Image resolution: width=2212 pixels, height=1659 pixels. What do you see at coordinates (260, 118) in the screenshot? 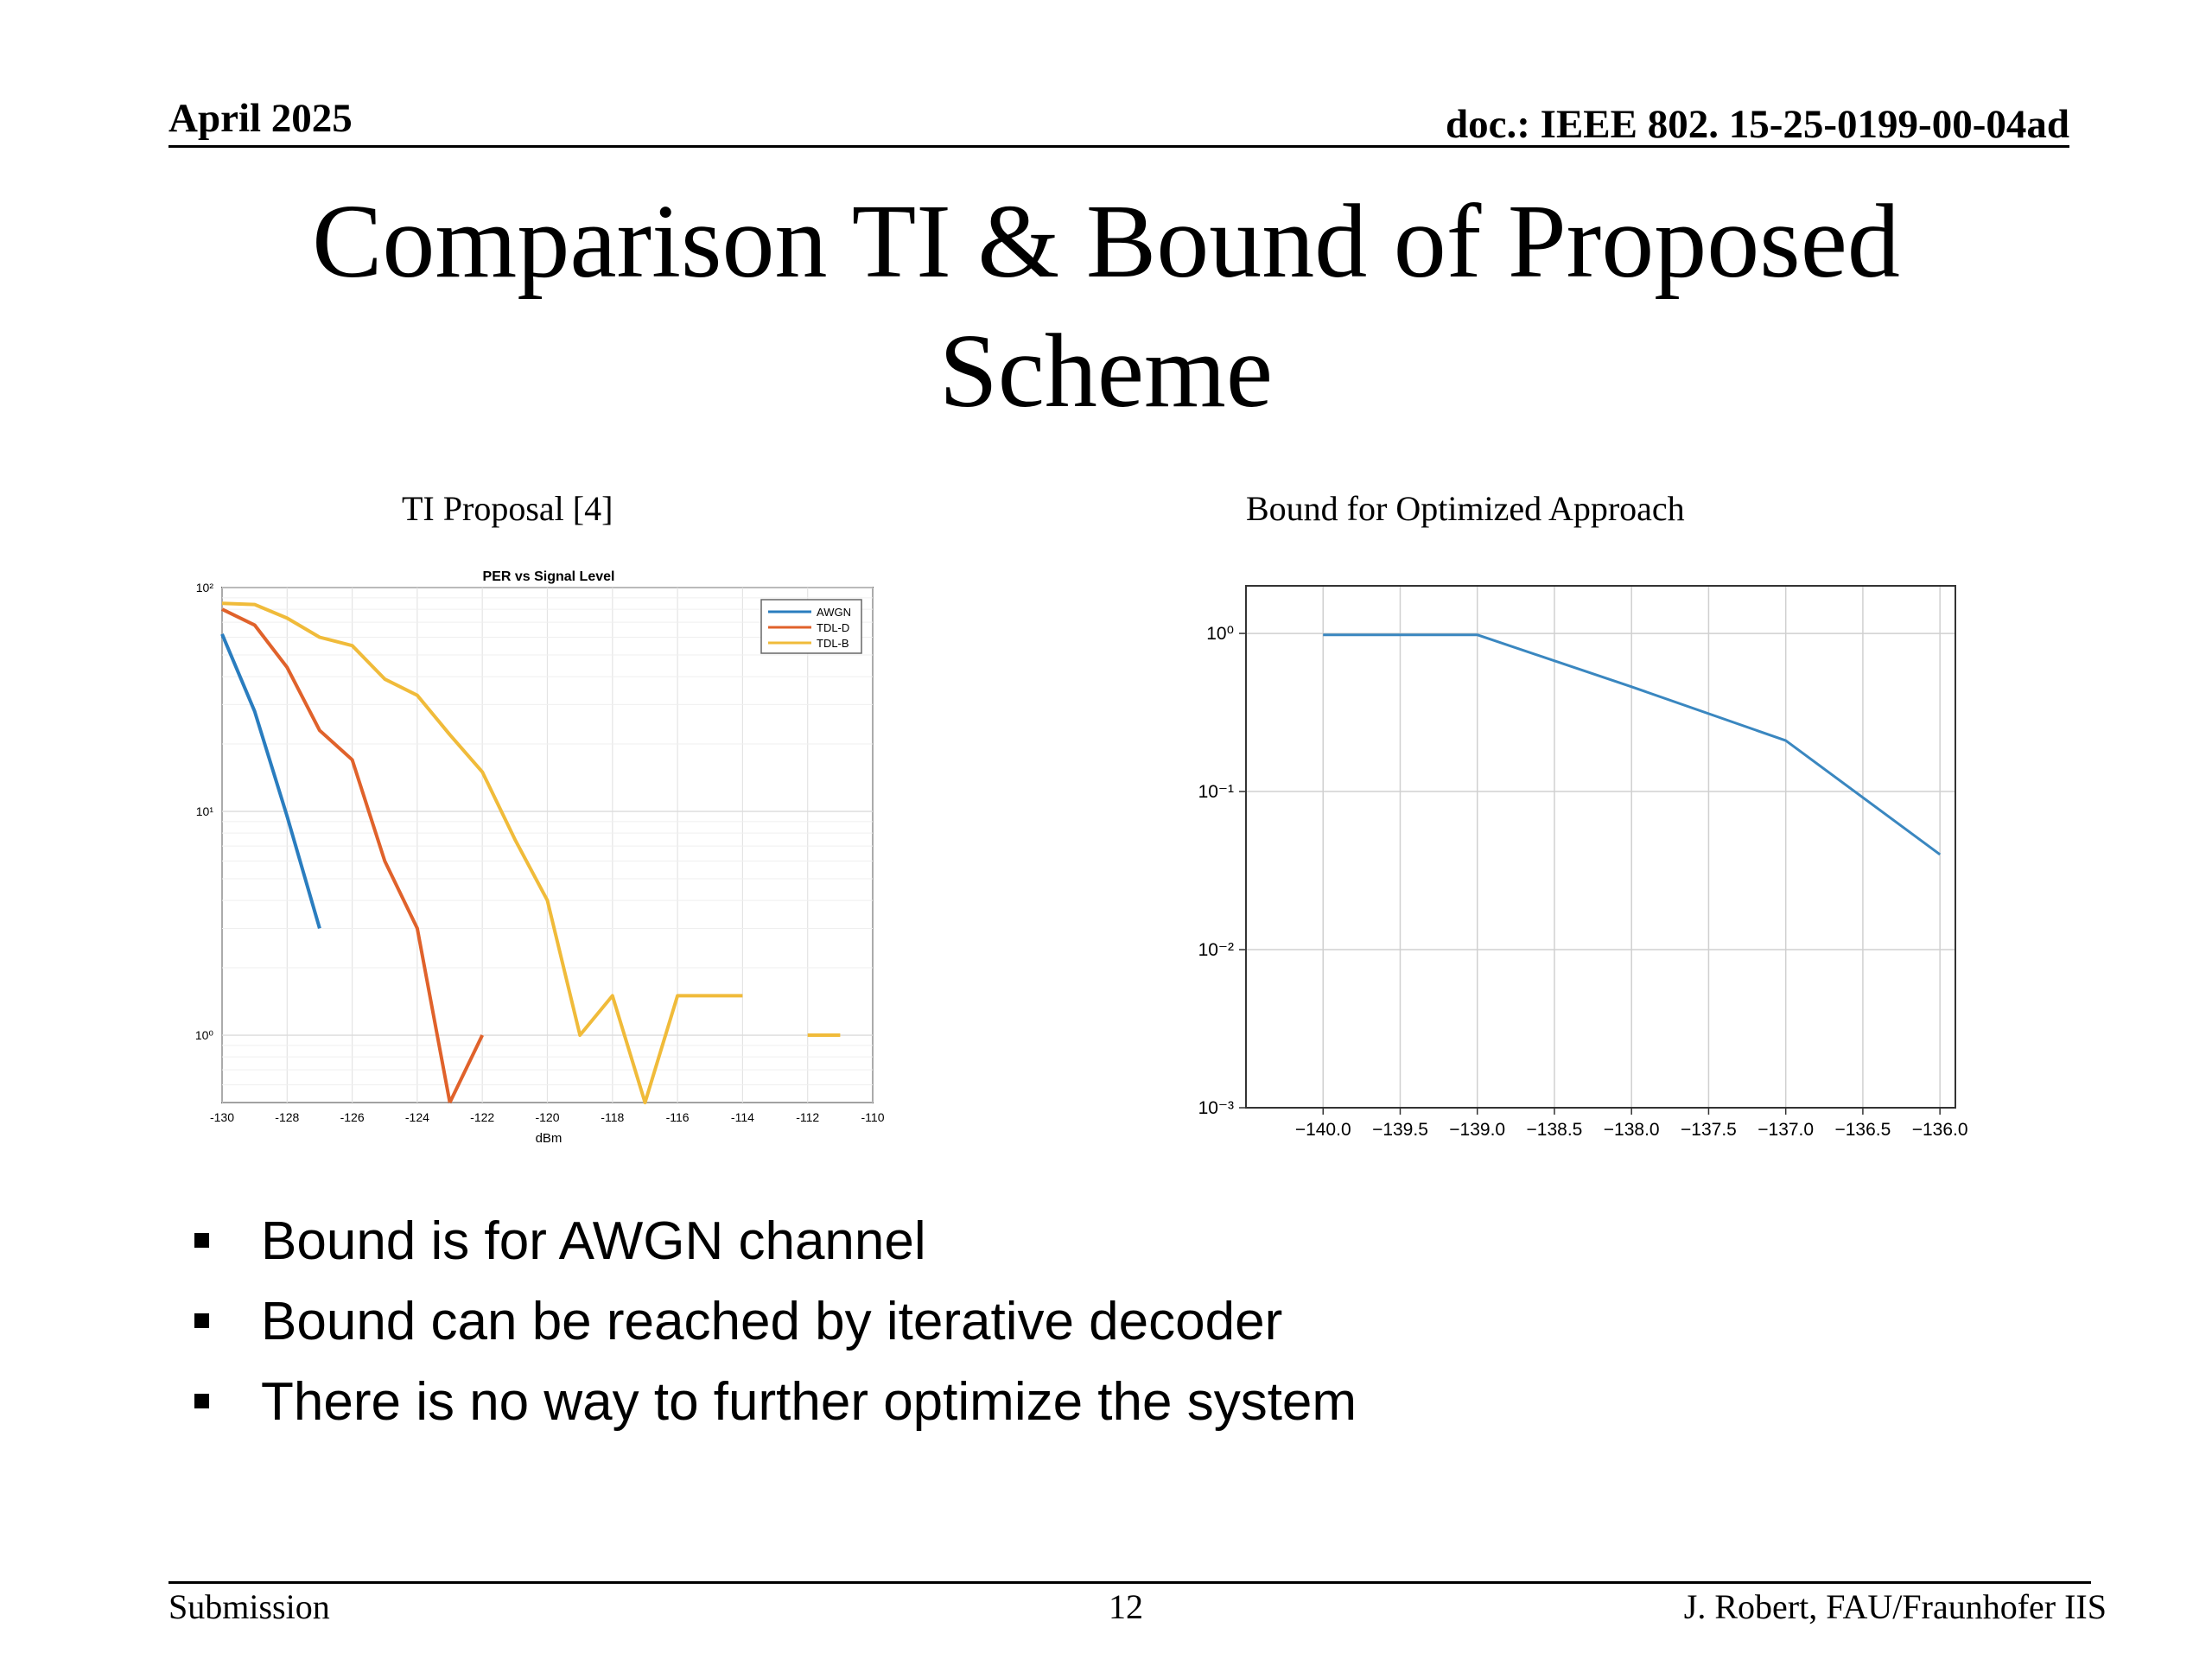
I see `header-date: April 2025` at bounding box center [260, 118].